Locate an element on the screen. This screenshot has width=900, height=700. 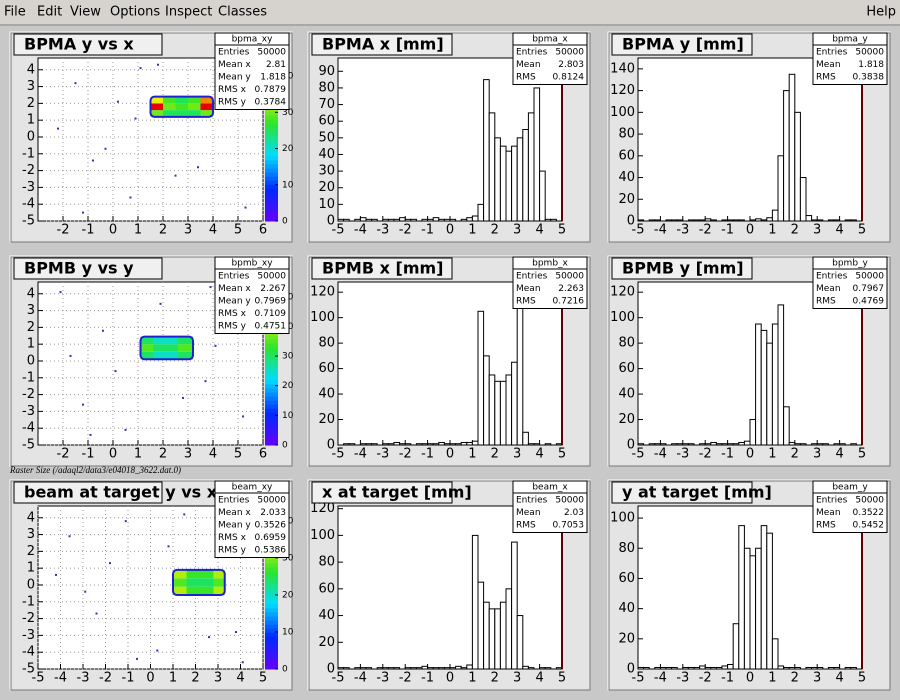
y-tick-label: 40 is located at coordinates (626, 394).